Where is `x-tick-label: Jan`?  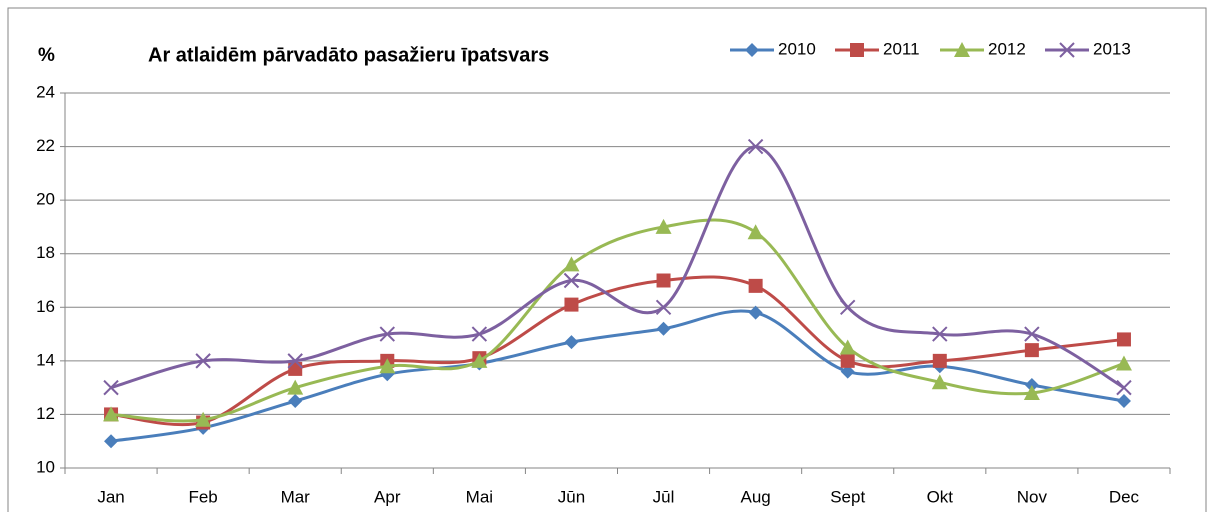
x-tick-label: Jan is located at coordinates (110, 496).